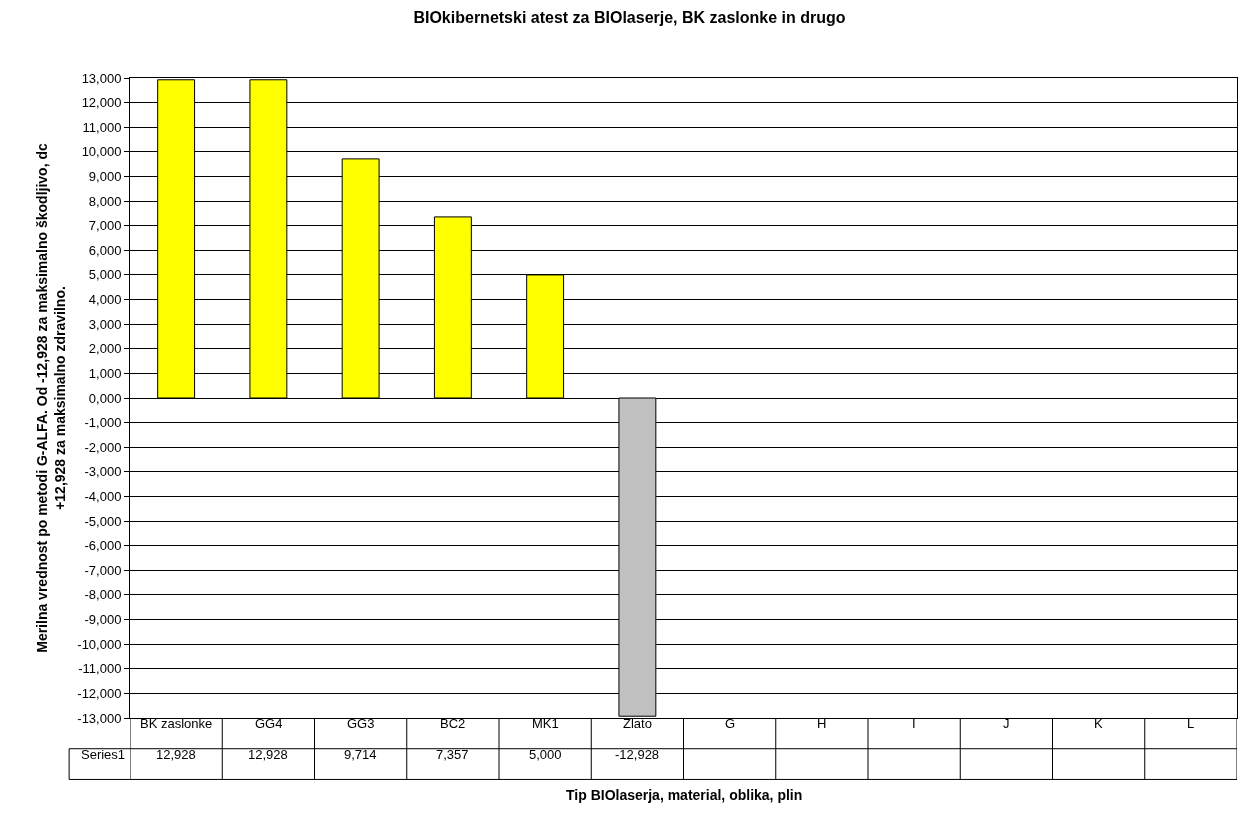 The image size is (1259, 818). Describe the element at coordinates (176, 723) in the screenshot. I see `x-tick-label: BK zaslonke` at that location.